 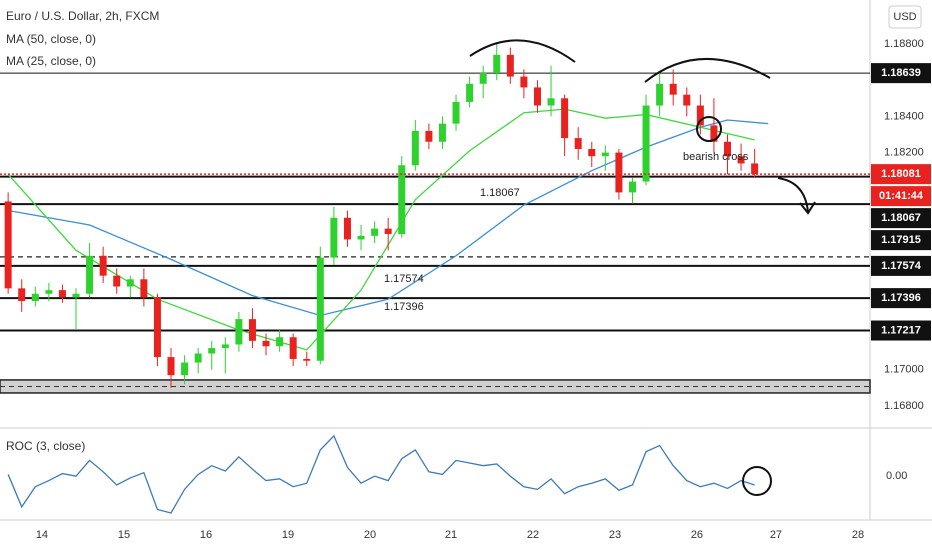 I want to click on price-box-label: 1.17396, so click(x=901, y=298).